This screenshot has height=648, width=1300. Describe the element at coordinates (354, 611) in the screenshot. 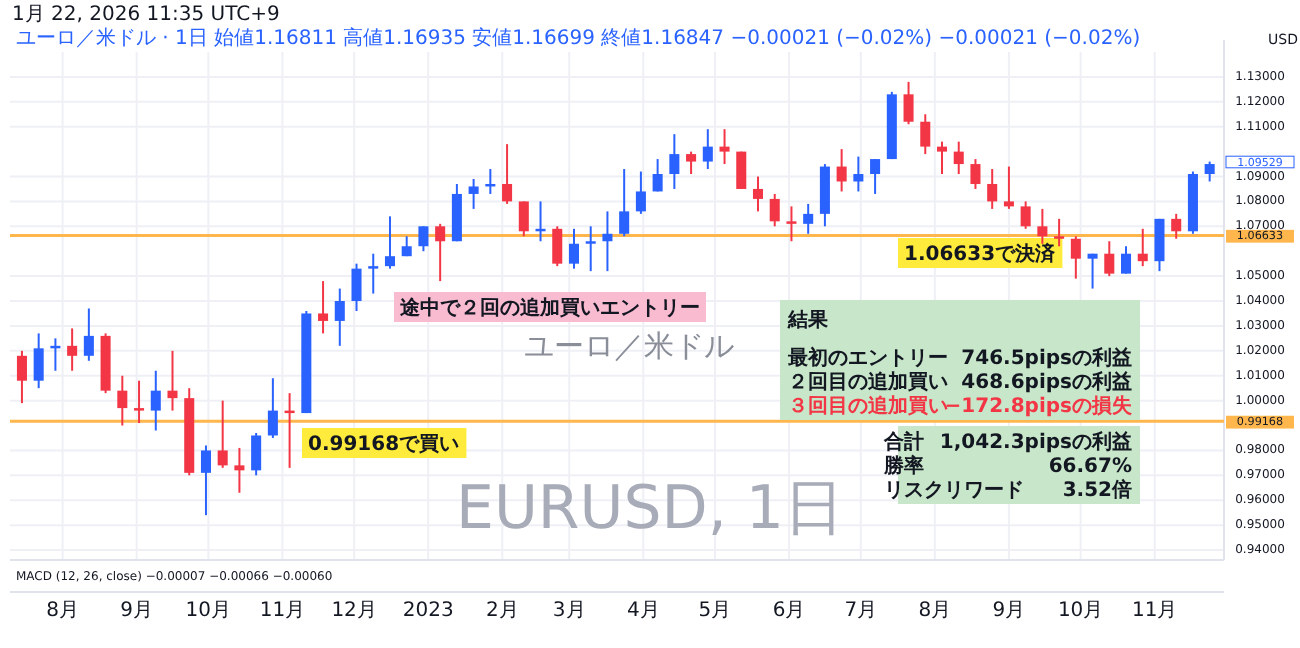

I see `x-tick-label: 12月` at that location.